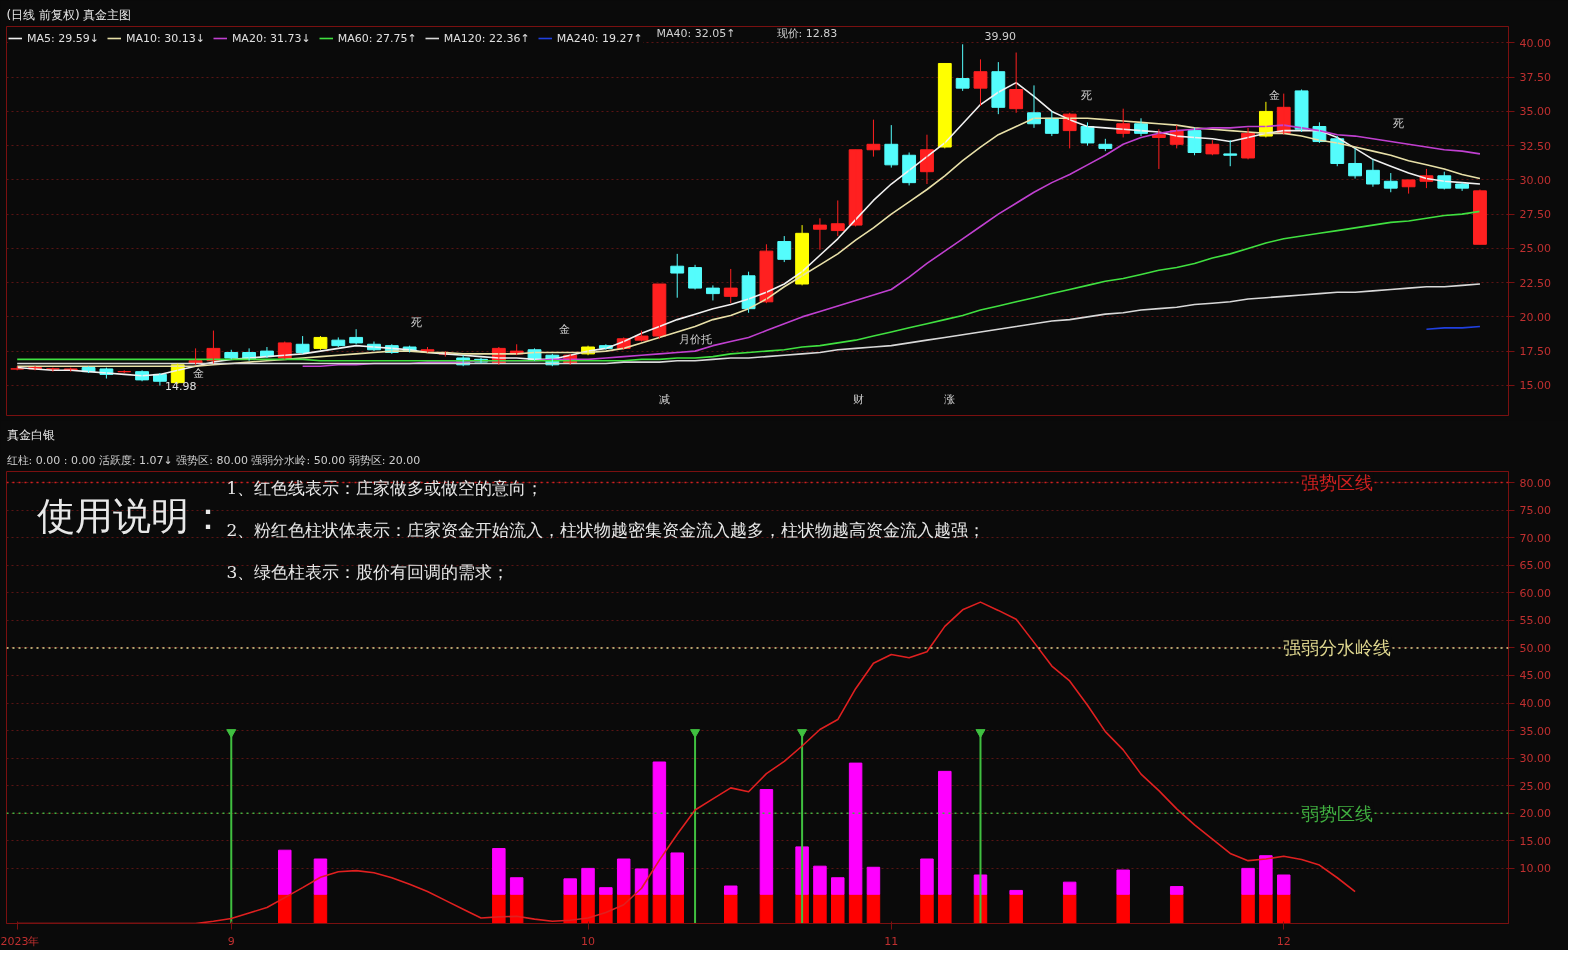  Describe the element at coordinates (1535, 676) in the screenshot. I see `y-tick-label: 45.00` at that location.